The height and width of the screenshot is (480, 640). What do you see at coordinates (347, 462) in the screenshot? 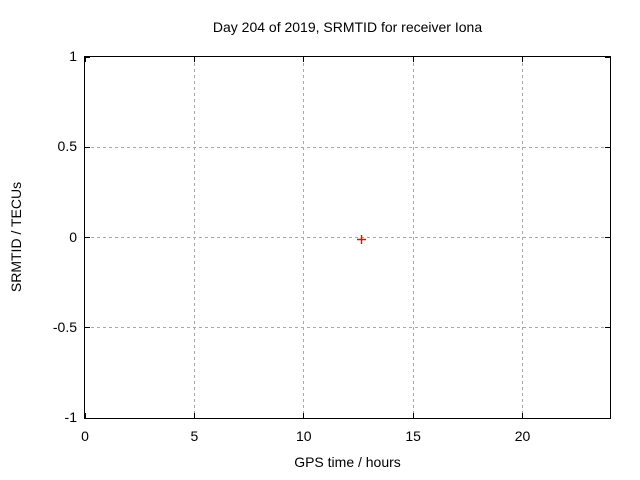
I see `x-axis-title: GPS time / hours` at bounding box center [347, 462].